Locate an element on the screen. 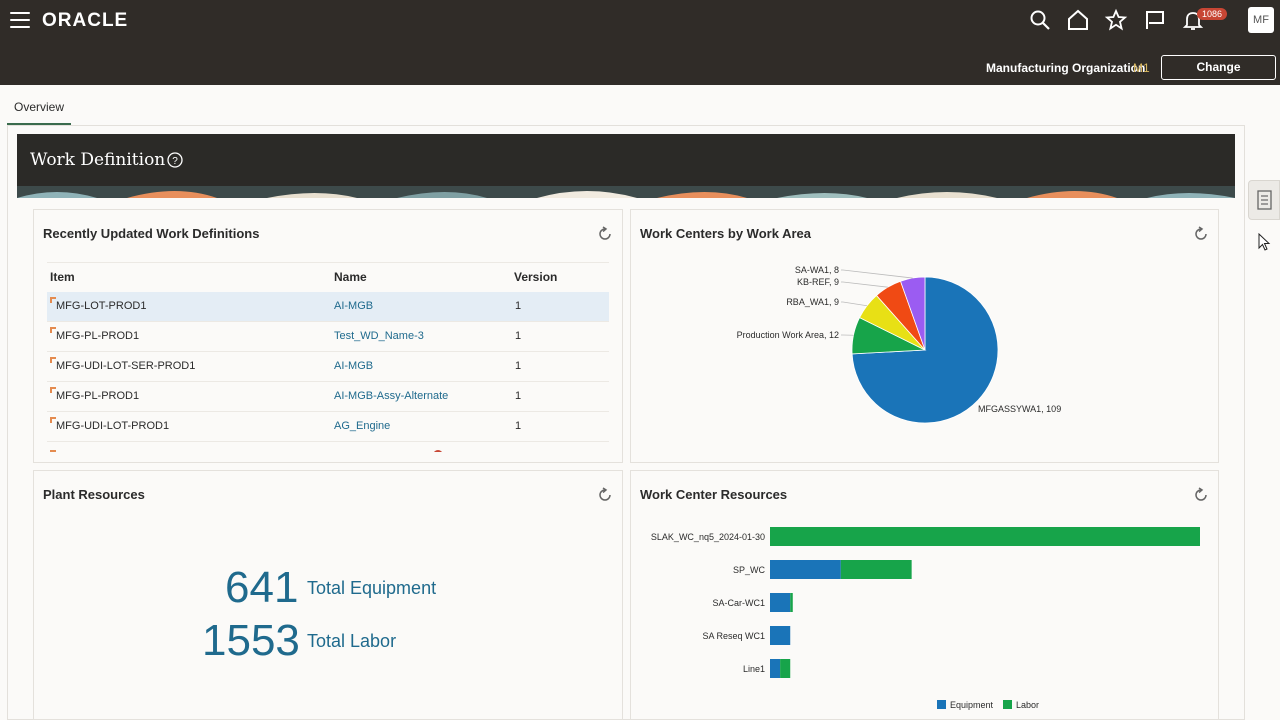  table-row: MFG-UDI-LOT-PROD1 AG_Engine 1 is located at coordinates (328, 427).